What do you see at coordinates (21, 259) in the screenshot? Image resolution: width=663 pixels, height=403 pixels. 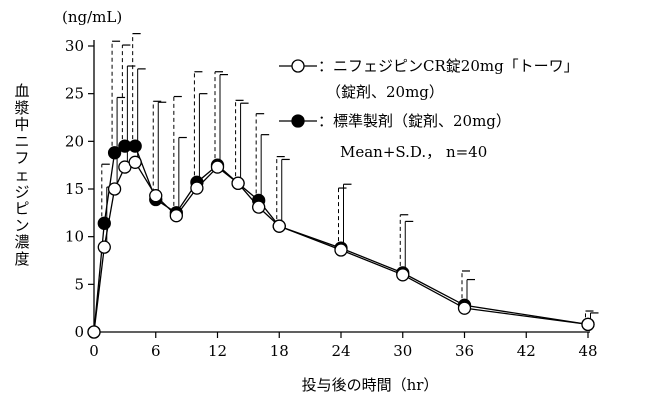 I see `y-axis-label-char: 度` at bounding box center [21, 259].